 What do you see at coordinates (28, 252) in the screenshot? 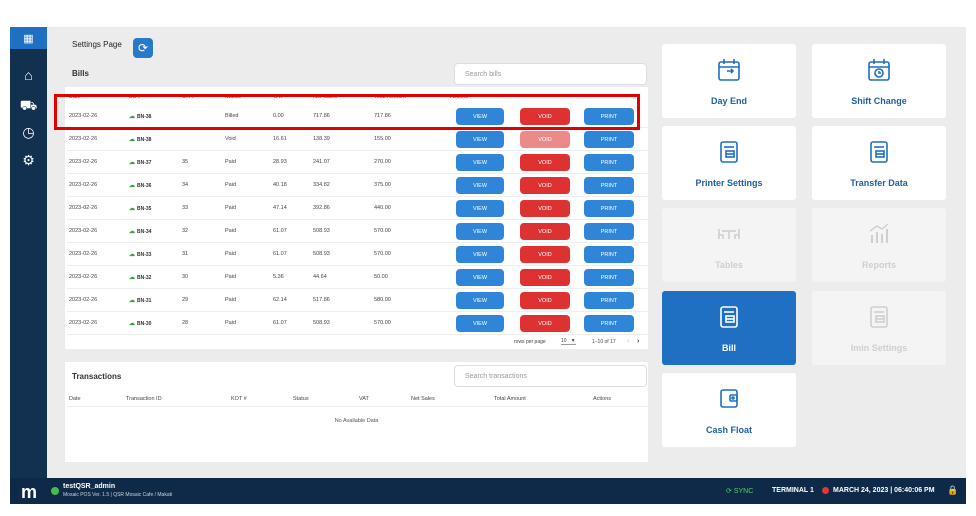
I see `sidebar: ▦ ⌂ ⛟ ◷ ⚙` at bounding box center [28, 252].